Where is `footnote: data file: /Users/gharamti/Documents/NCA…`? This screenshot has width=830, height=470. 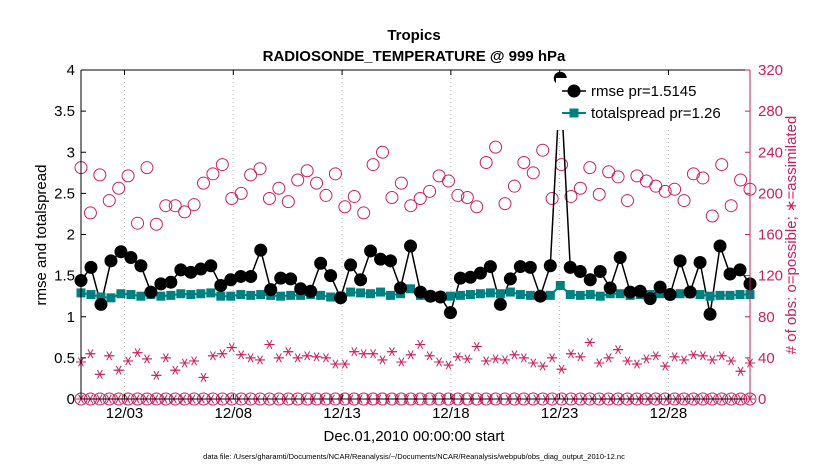 footnote: data file: /Users/gharamti/Documents/NCA… is located at coordinates (414, 456).